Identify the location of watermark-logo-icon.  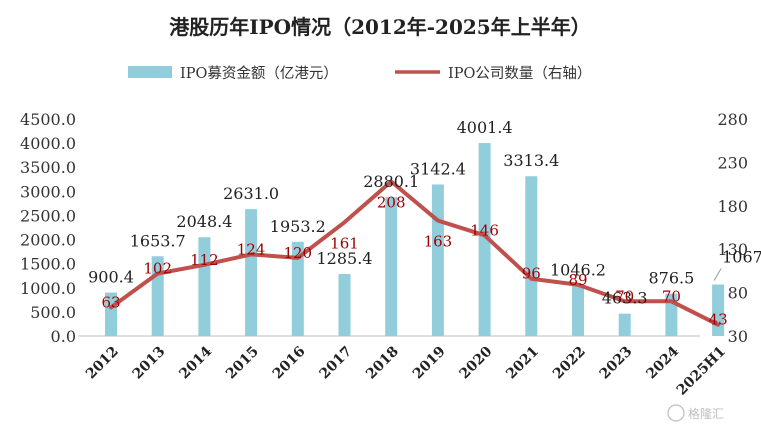
(676, 413).